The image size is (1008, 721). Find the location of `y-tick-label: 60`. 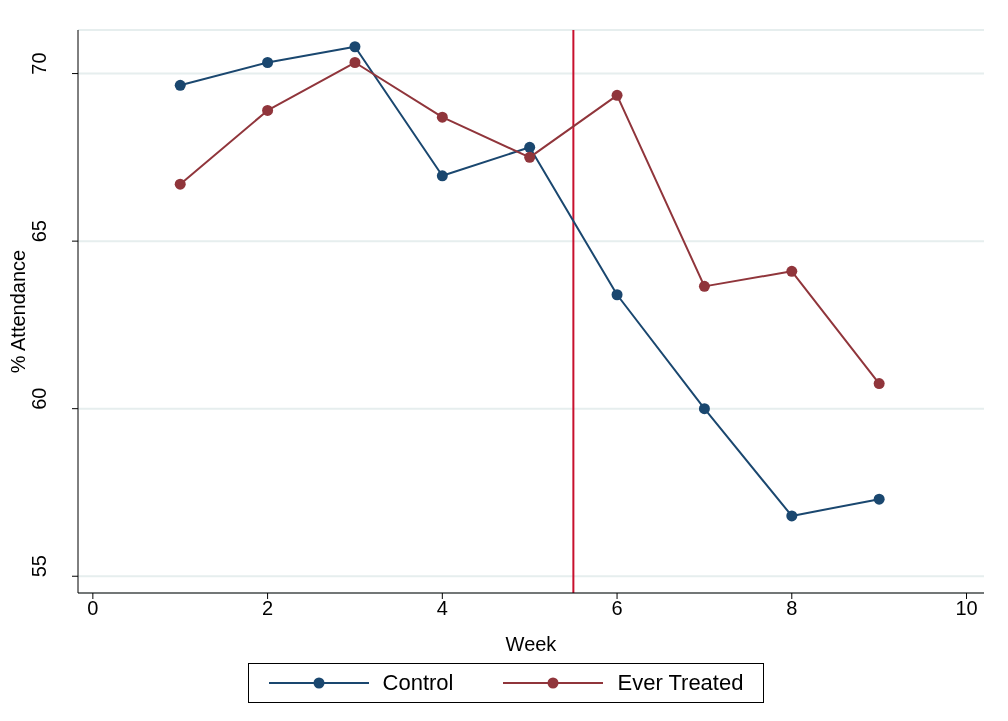

y-tick-label: 60 is located at coordinates (39, 398).